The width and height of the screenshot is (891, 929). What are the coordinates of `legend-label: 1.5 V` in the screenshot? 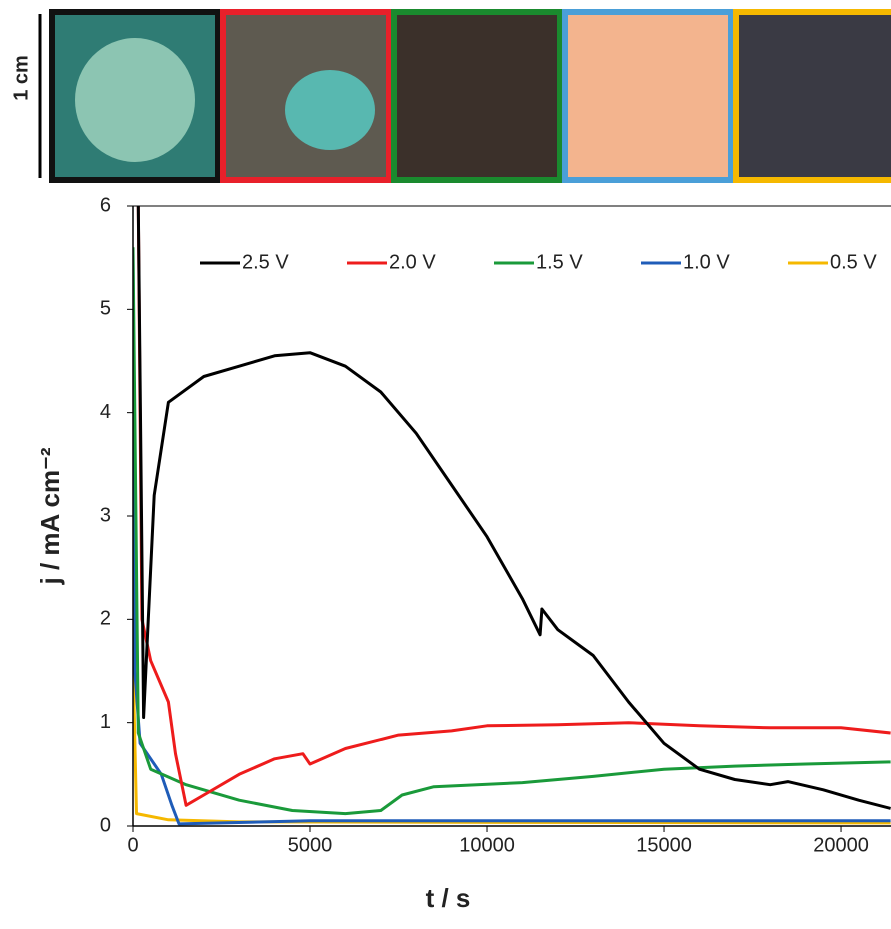 It's located at (559, 262).